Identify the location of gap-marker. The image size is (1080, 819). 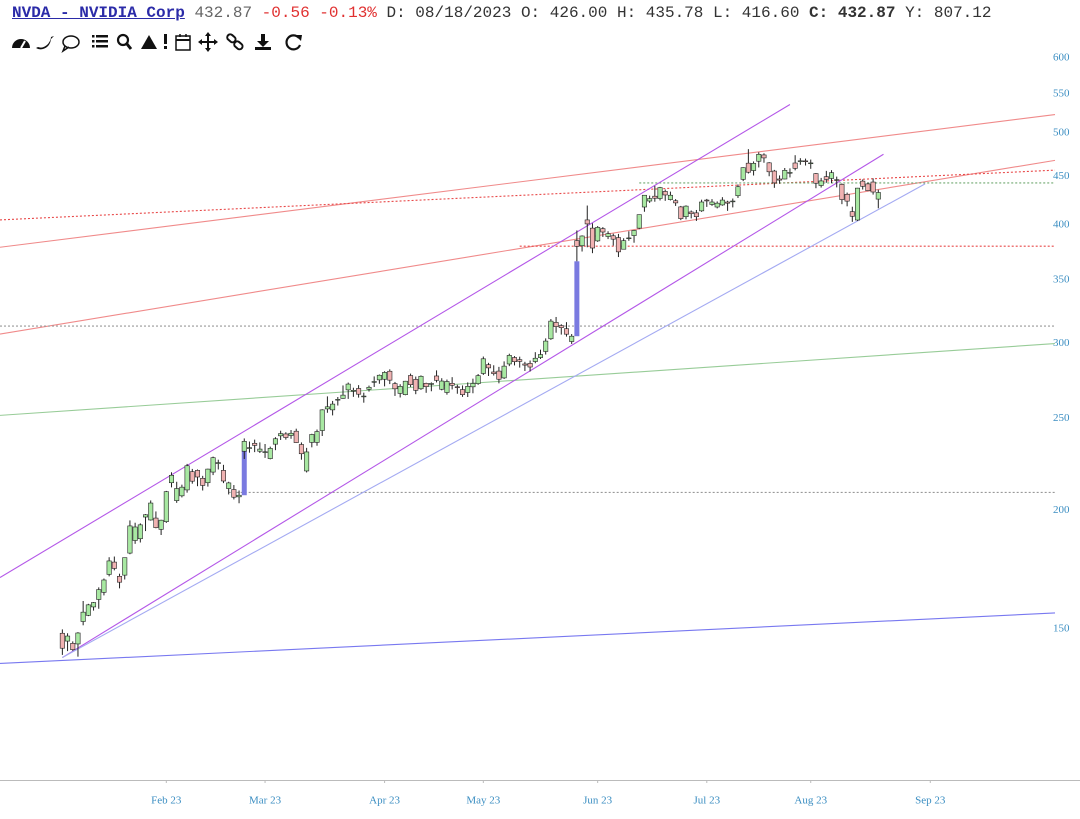
(244, 473).